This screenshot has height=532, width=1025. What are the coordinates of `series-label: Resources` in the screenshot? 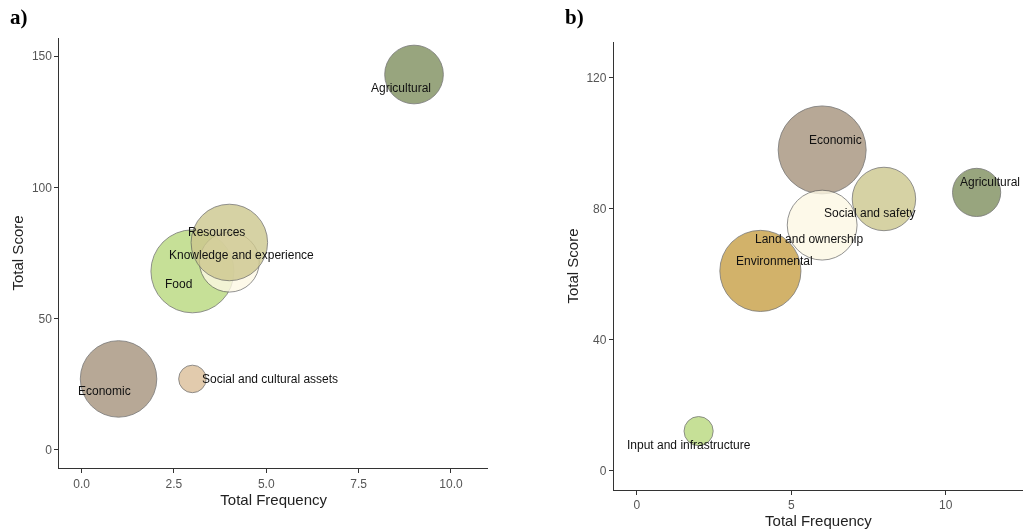 It's located at (217, 232).